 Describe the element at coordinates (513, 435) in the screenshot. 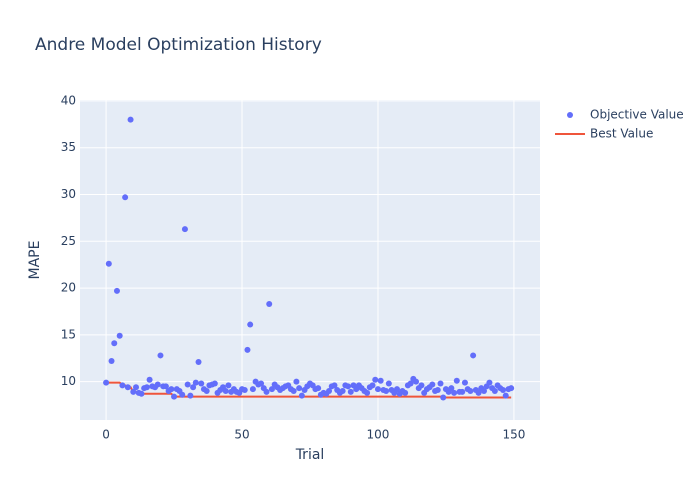

I see `x-tick-label: 150` at that location.